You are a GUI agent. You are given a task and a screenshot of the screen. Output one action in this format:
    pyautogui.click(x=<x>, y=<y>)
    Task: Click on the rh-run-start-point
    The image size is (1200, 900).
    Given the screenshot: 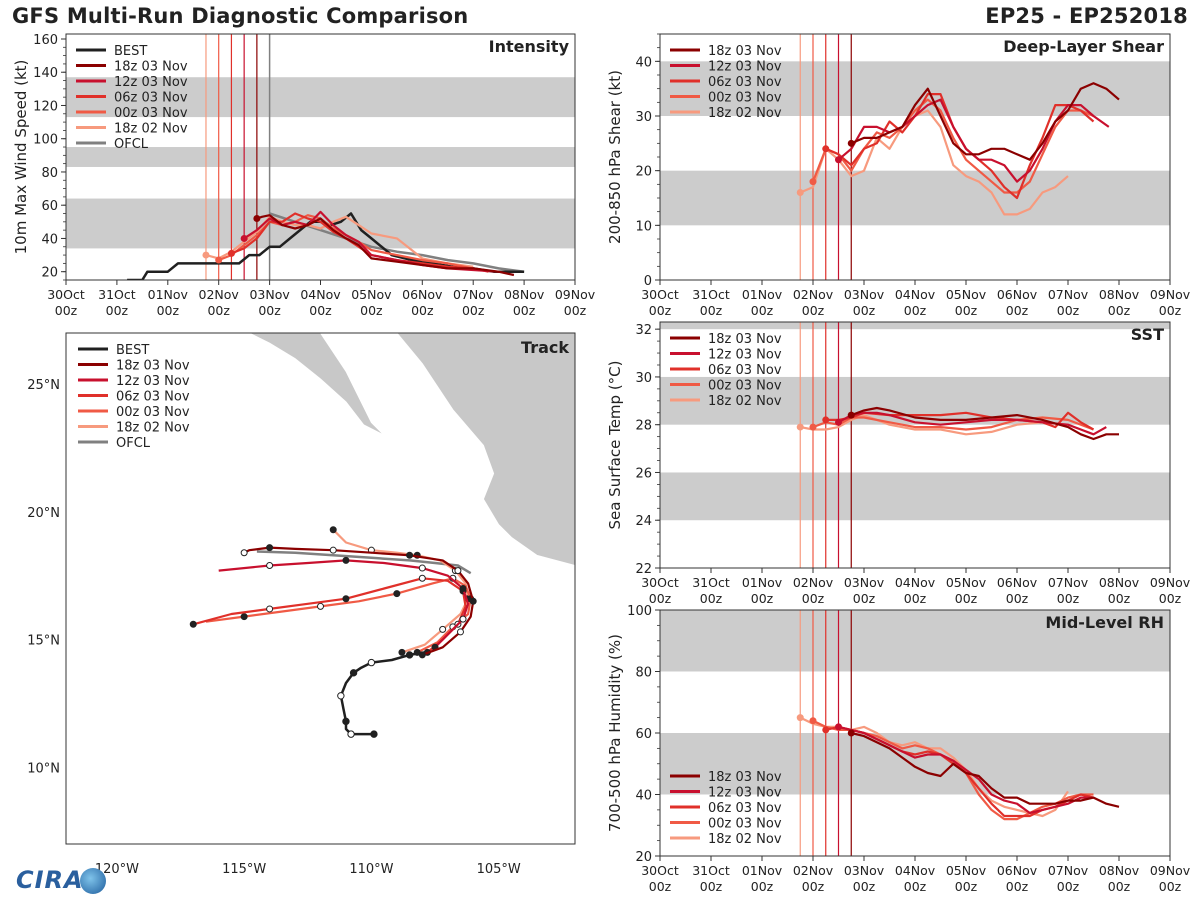 What is the action you would take?
    pyautogui.click(x=813, y=721)
    